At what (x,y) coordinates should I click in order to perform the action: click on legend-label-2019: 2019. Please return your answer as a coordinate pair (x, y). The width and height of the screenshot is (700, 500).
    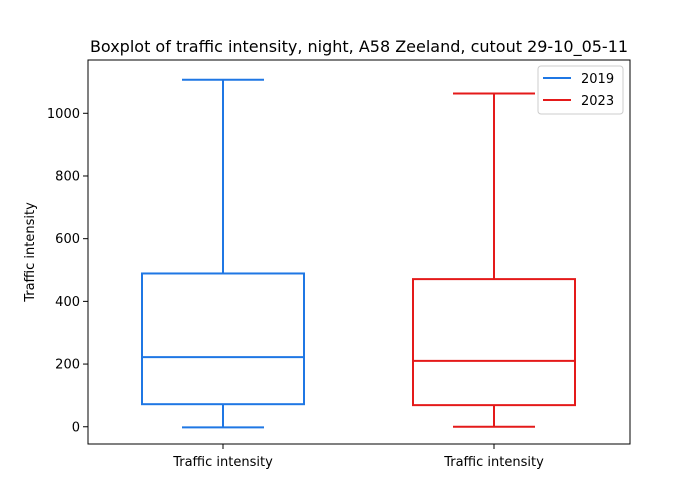
    Looking at the image, I should click on (597, 79).